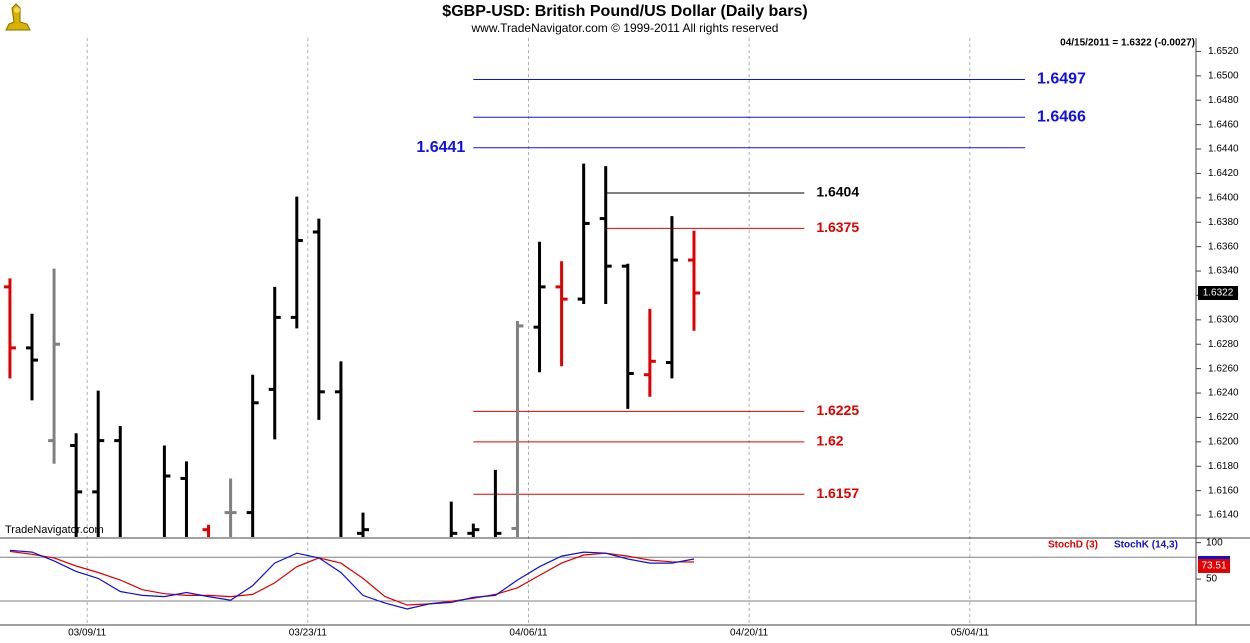 The image size is (1250, 643). What do you see at coordinates (829, 441) in the screenshot?
I see `level-label: 1.62` at bounding box center [829, 441].